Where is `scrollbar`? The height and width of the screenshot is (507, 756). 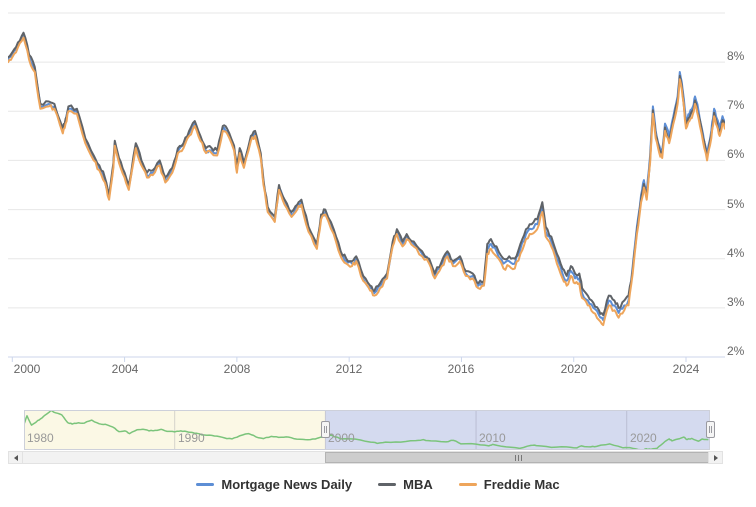 scrollbar is located at coordinates (365, 457).